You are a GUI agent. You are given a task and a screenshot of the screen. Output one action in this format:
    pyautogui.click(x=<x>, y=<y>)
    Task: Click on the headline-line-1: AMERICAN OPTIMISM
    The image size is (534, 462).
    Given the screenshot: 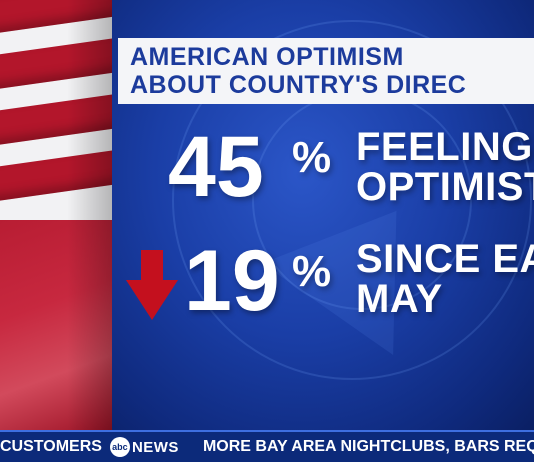 What is the action you would take?
    pyautogui.click(x=267, y=57)
    